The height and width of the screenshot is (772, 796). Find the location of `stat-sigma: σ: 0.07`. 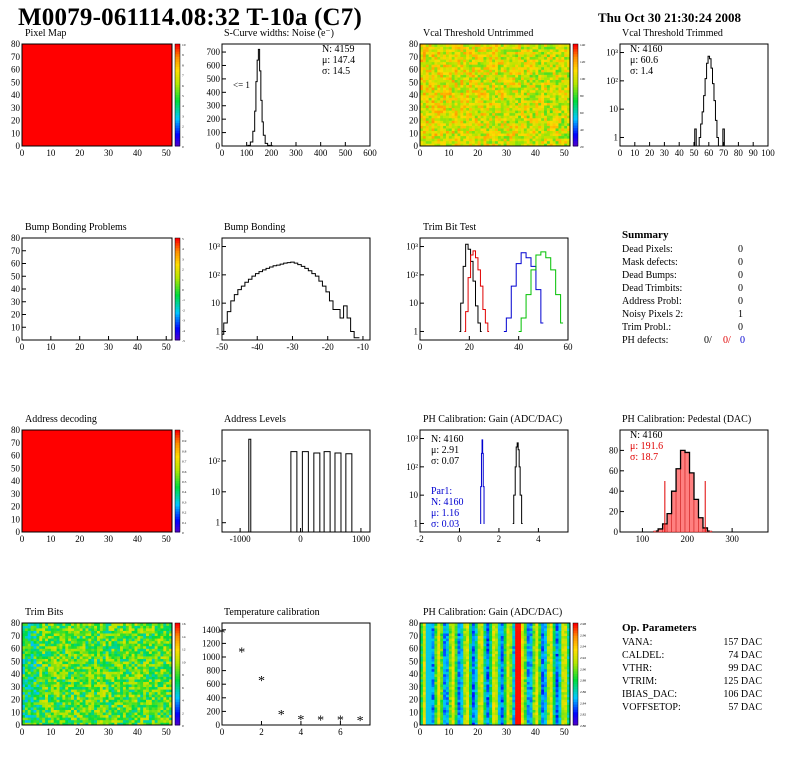

stat-sigma: σ: 0.07 is located at coordinates (445, 461).